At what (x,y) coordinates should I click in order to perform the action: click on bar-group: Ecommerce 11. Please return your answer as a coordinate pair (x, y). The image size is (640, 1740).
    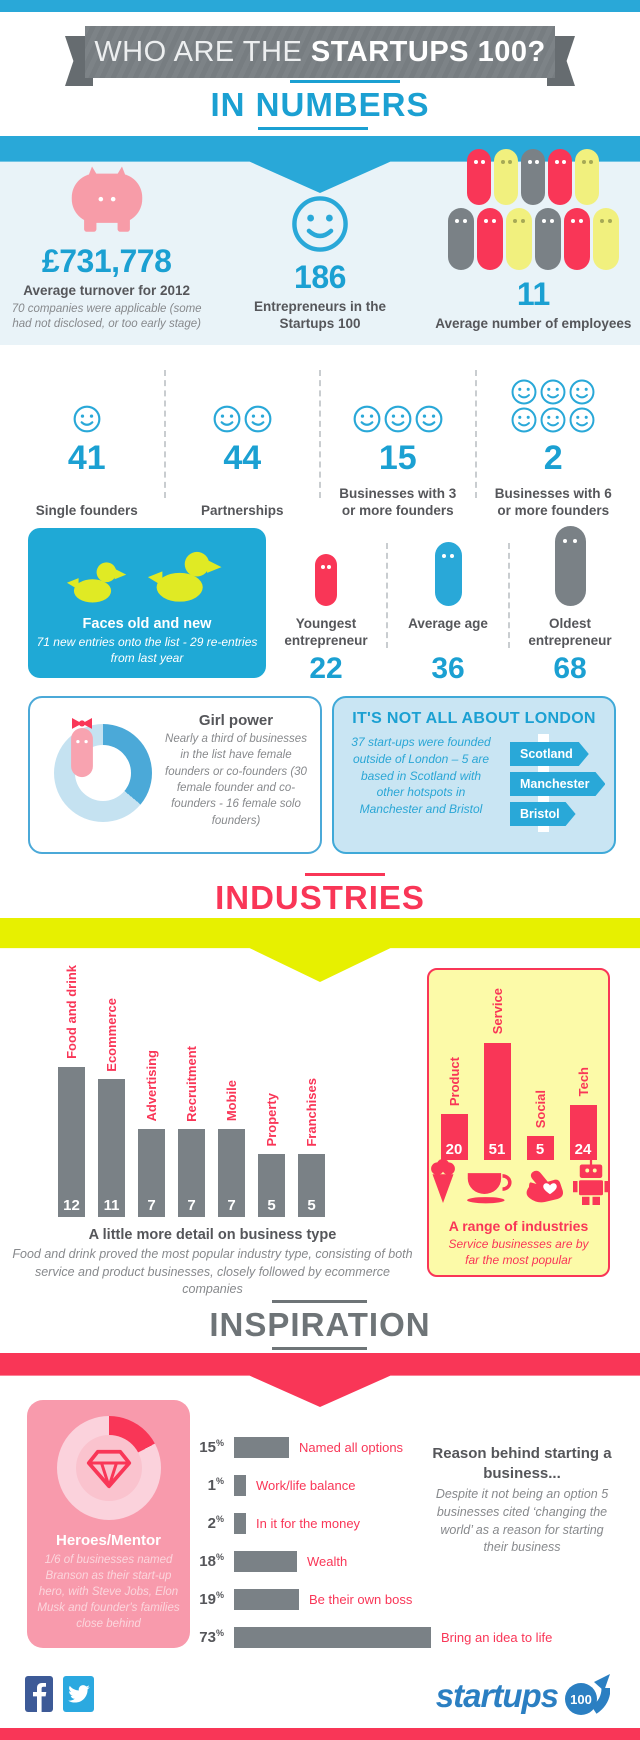
    Looking at the image, I should click on (111, 1107).